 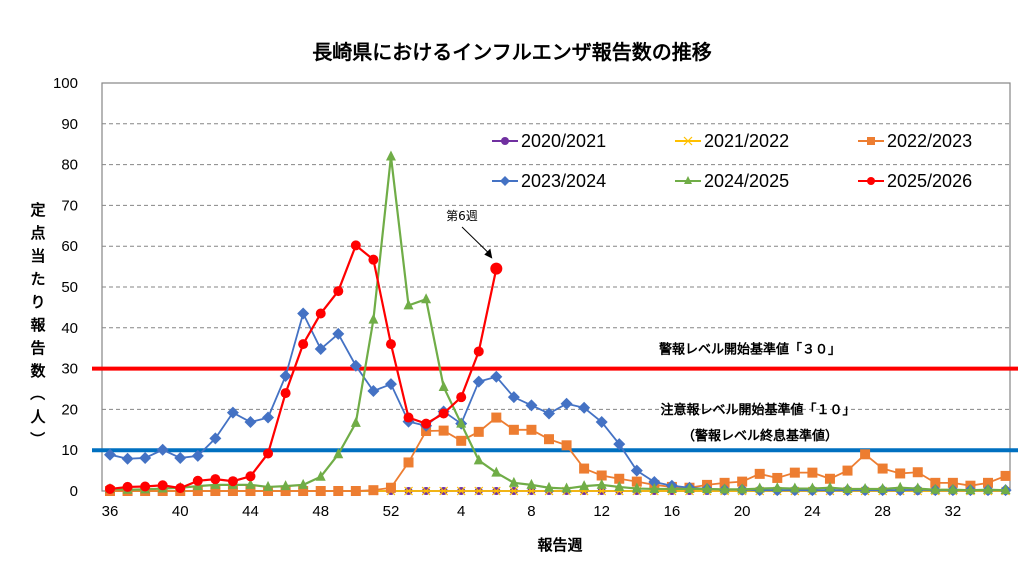 I want to click on reference-sublabel-10: （警報レベル終息基準値）, so click(x=760, y=436).